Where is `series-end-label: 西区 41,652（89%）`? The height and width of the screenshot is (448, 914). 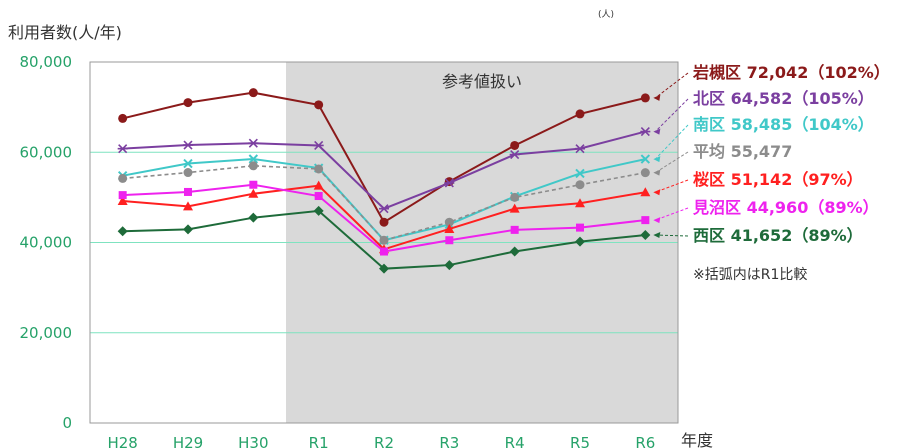
series-end-label: 西区 41,652（89%） is located at coordinates (778, 235).